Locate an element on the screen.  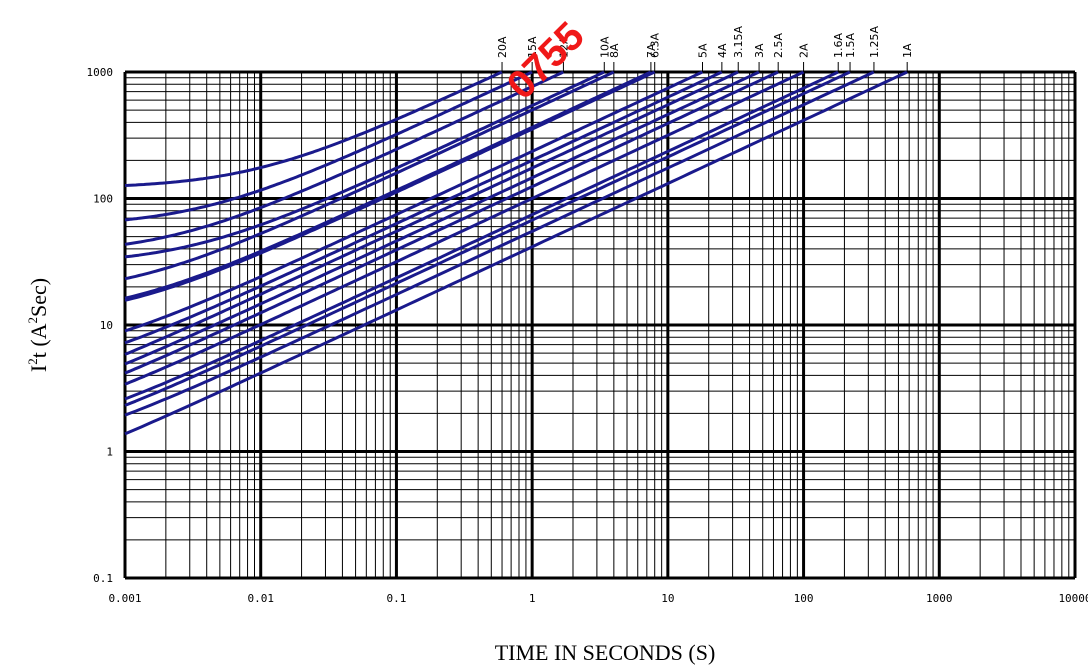
y-axis-title: I2t (A2Sec) is located at coordinates (38, 325).